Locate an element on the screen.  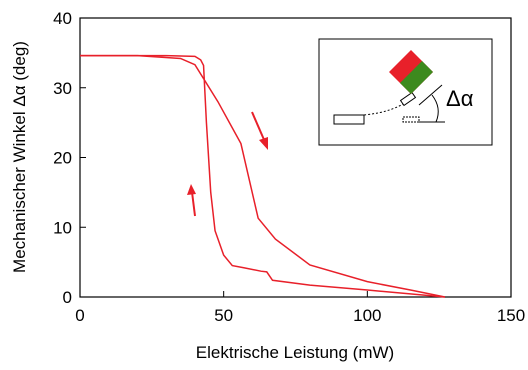
y-axis-label: Mechanischer Winkel Δα (deg) is located at coordinates (19, 157).